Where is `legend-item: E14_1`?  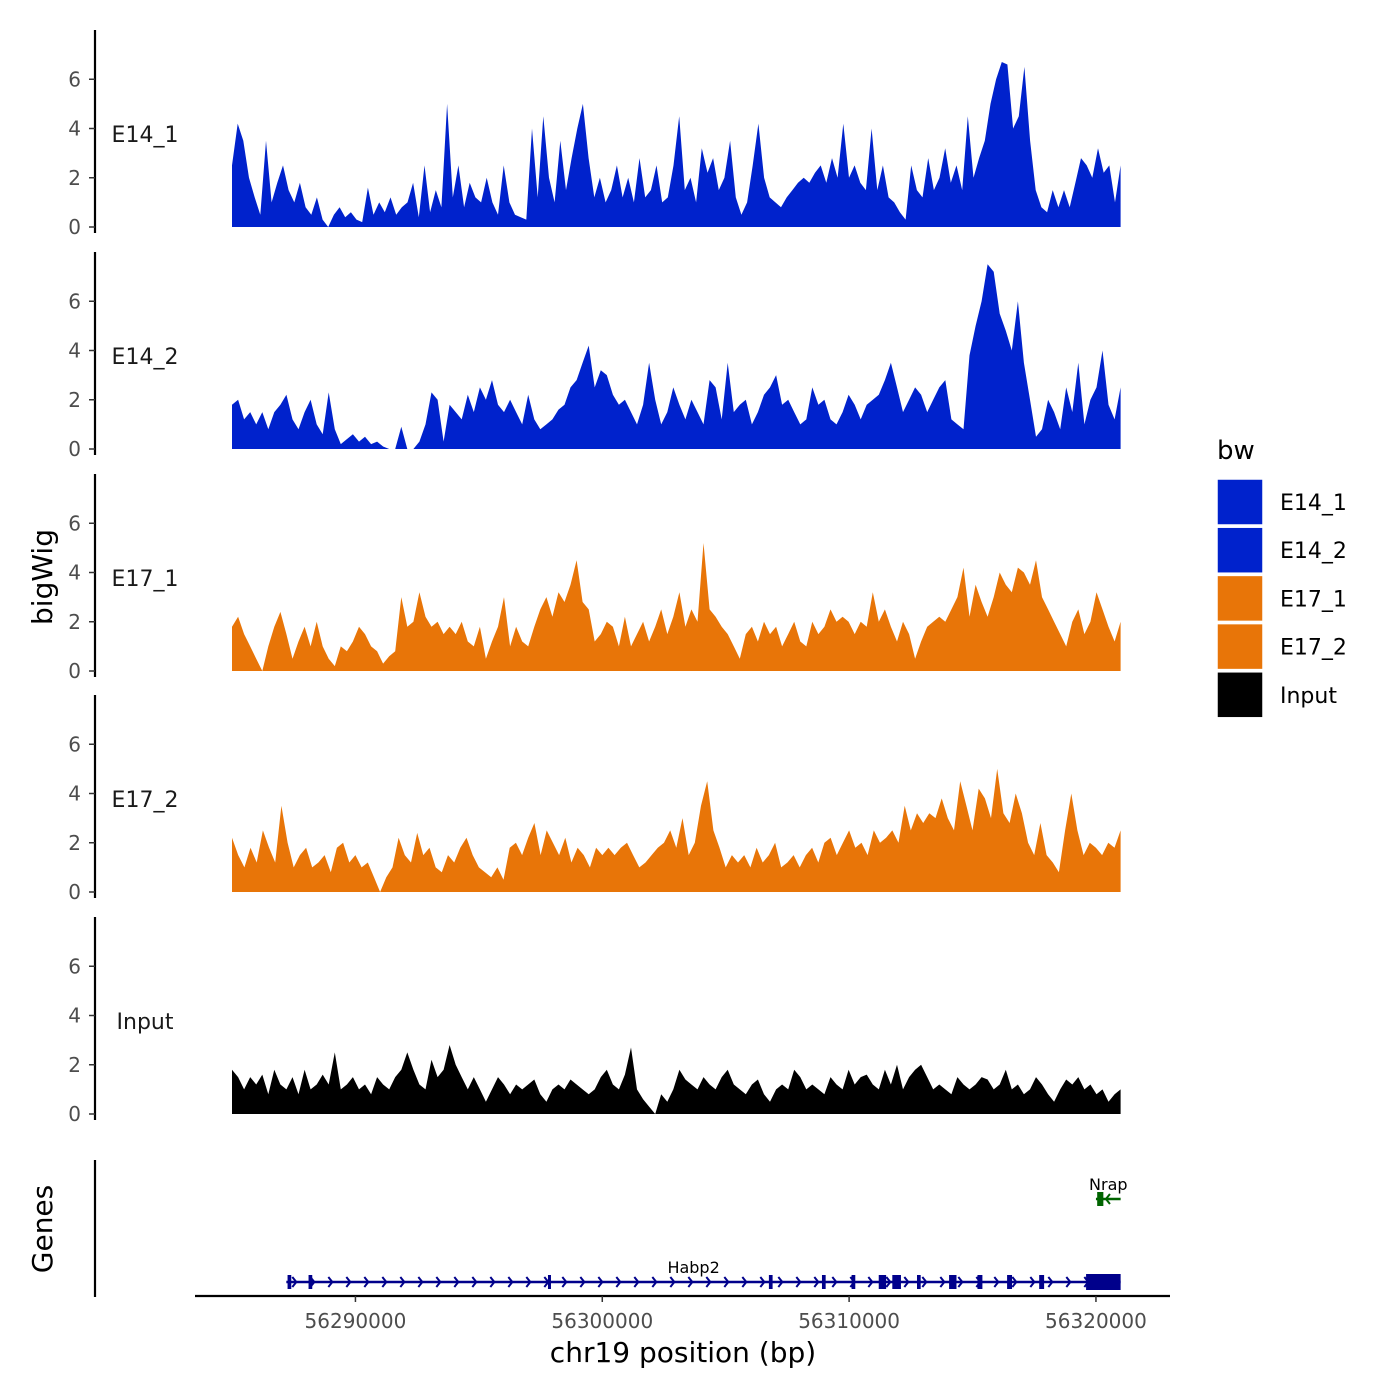 legend-item: E14_1 is located at coordinates (1281, 502).